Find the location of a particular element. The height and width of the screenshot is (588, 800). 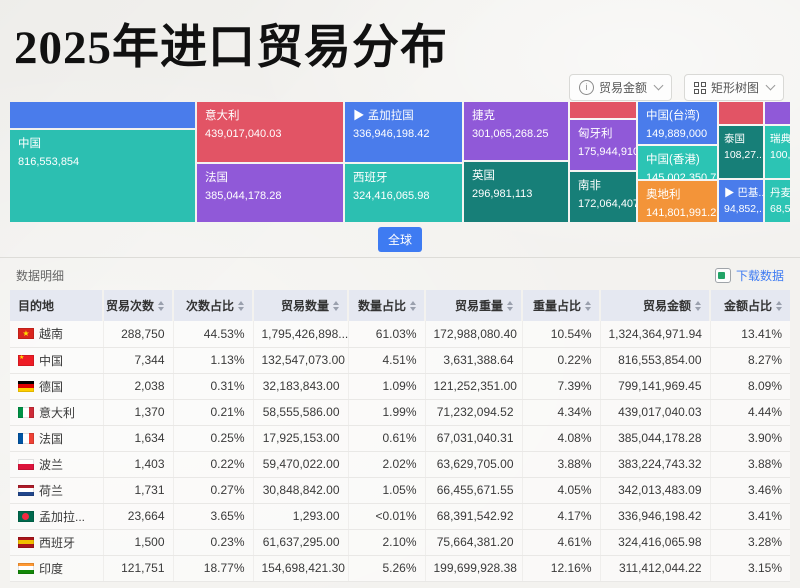

value-cell: 1.05% is located at coordinates (387, 490).